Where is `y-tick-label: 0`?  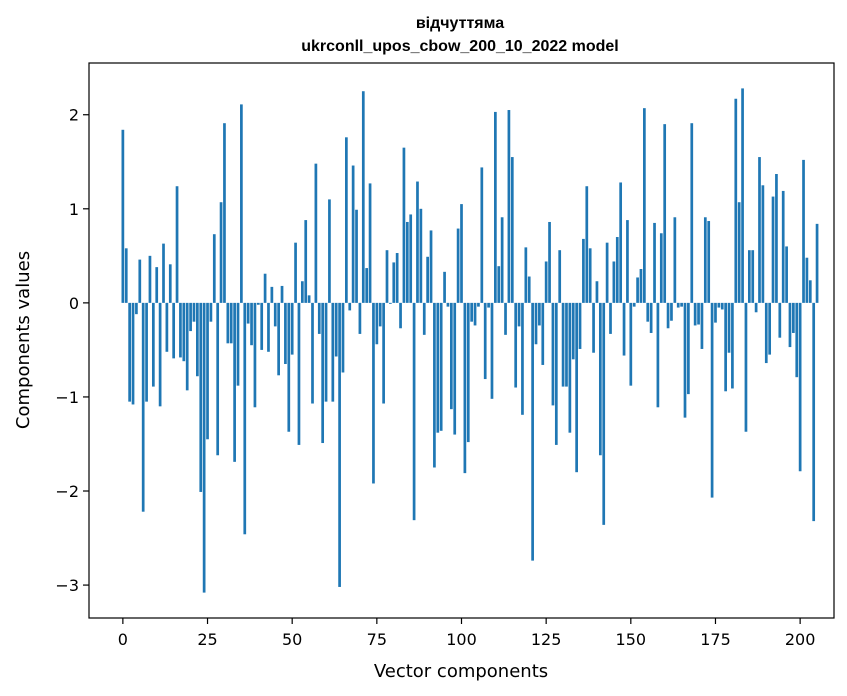 y-tick-label: 0 is located at coordinates (74, 303).